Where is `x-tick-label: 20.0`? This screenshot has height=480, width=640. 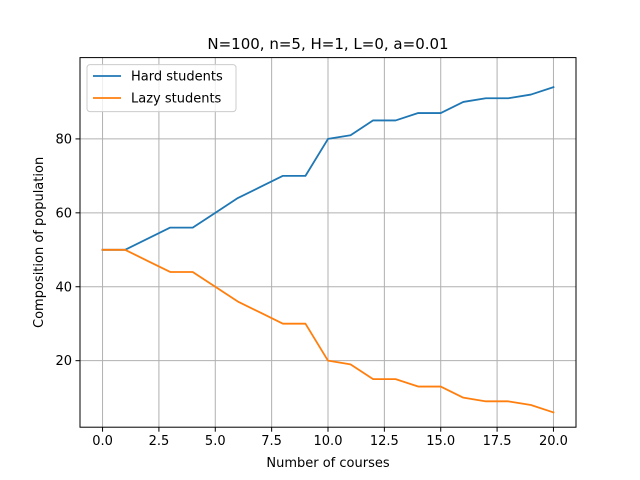 x-tick-label: 20.0 is located at coordinates (553, 441).